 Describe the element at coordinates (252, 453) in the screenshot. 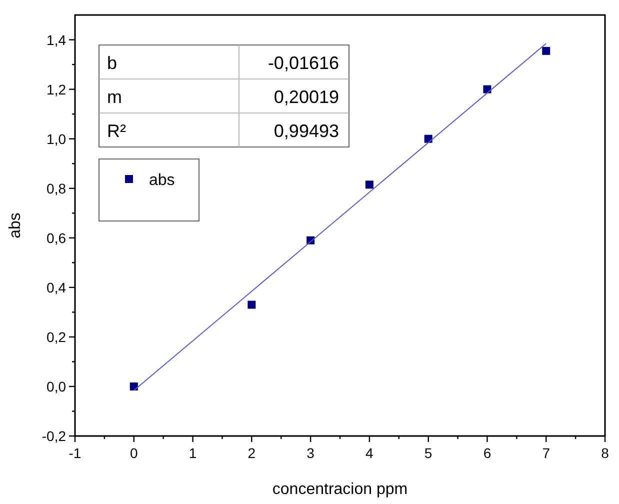

I see `x-tick-label: 2` at that location.